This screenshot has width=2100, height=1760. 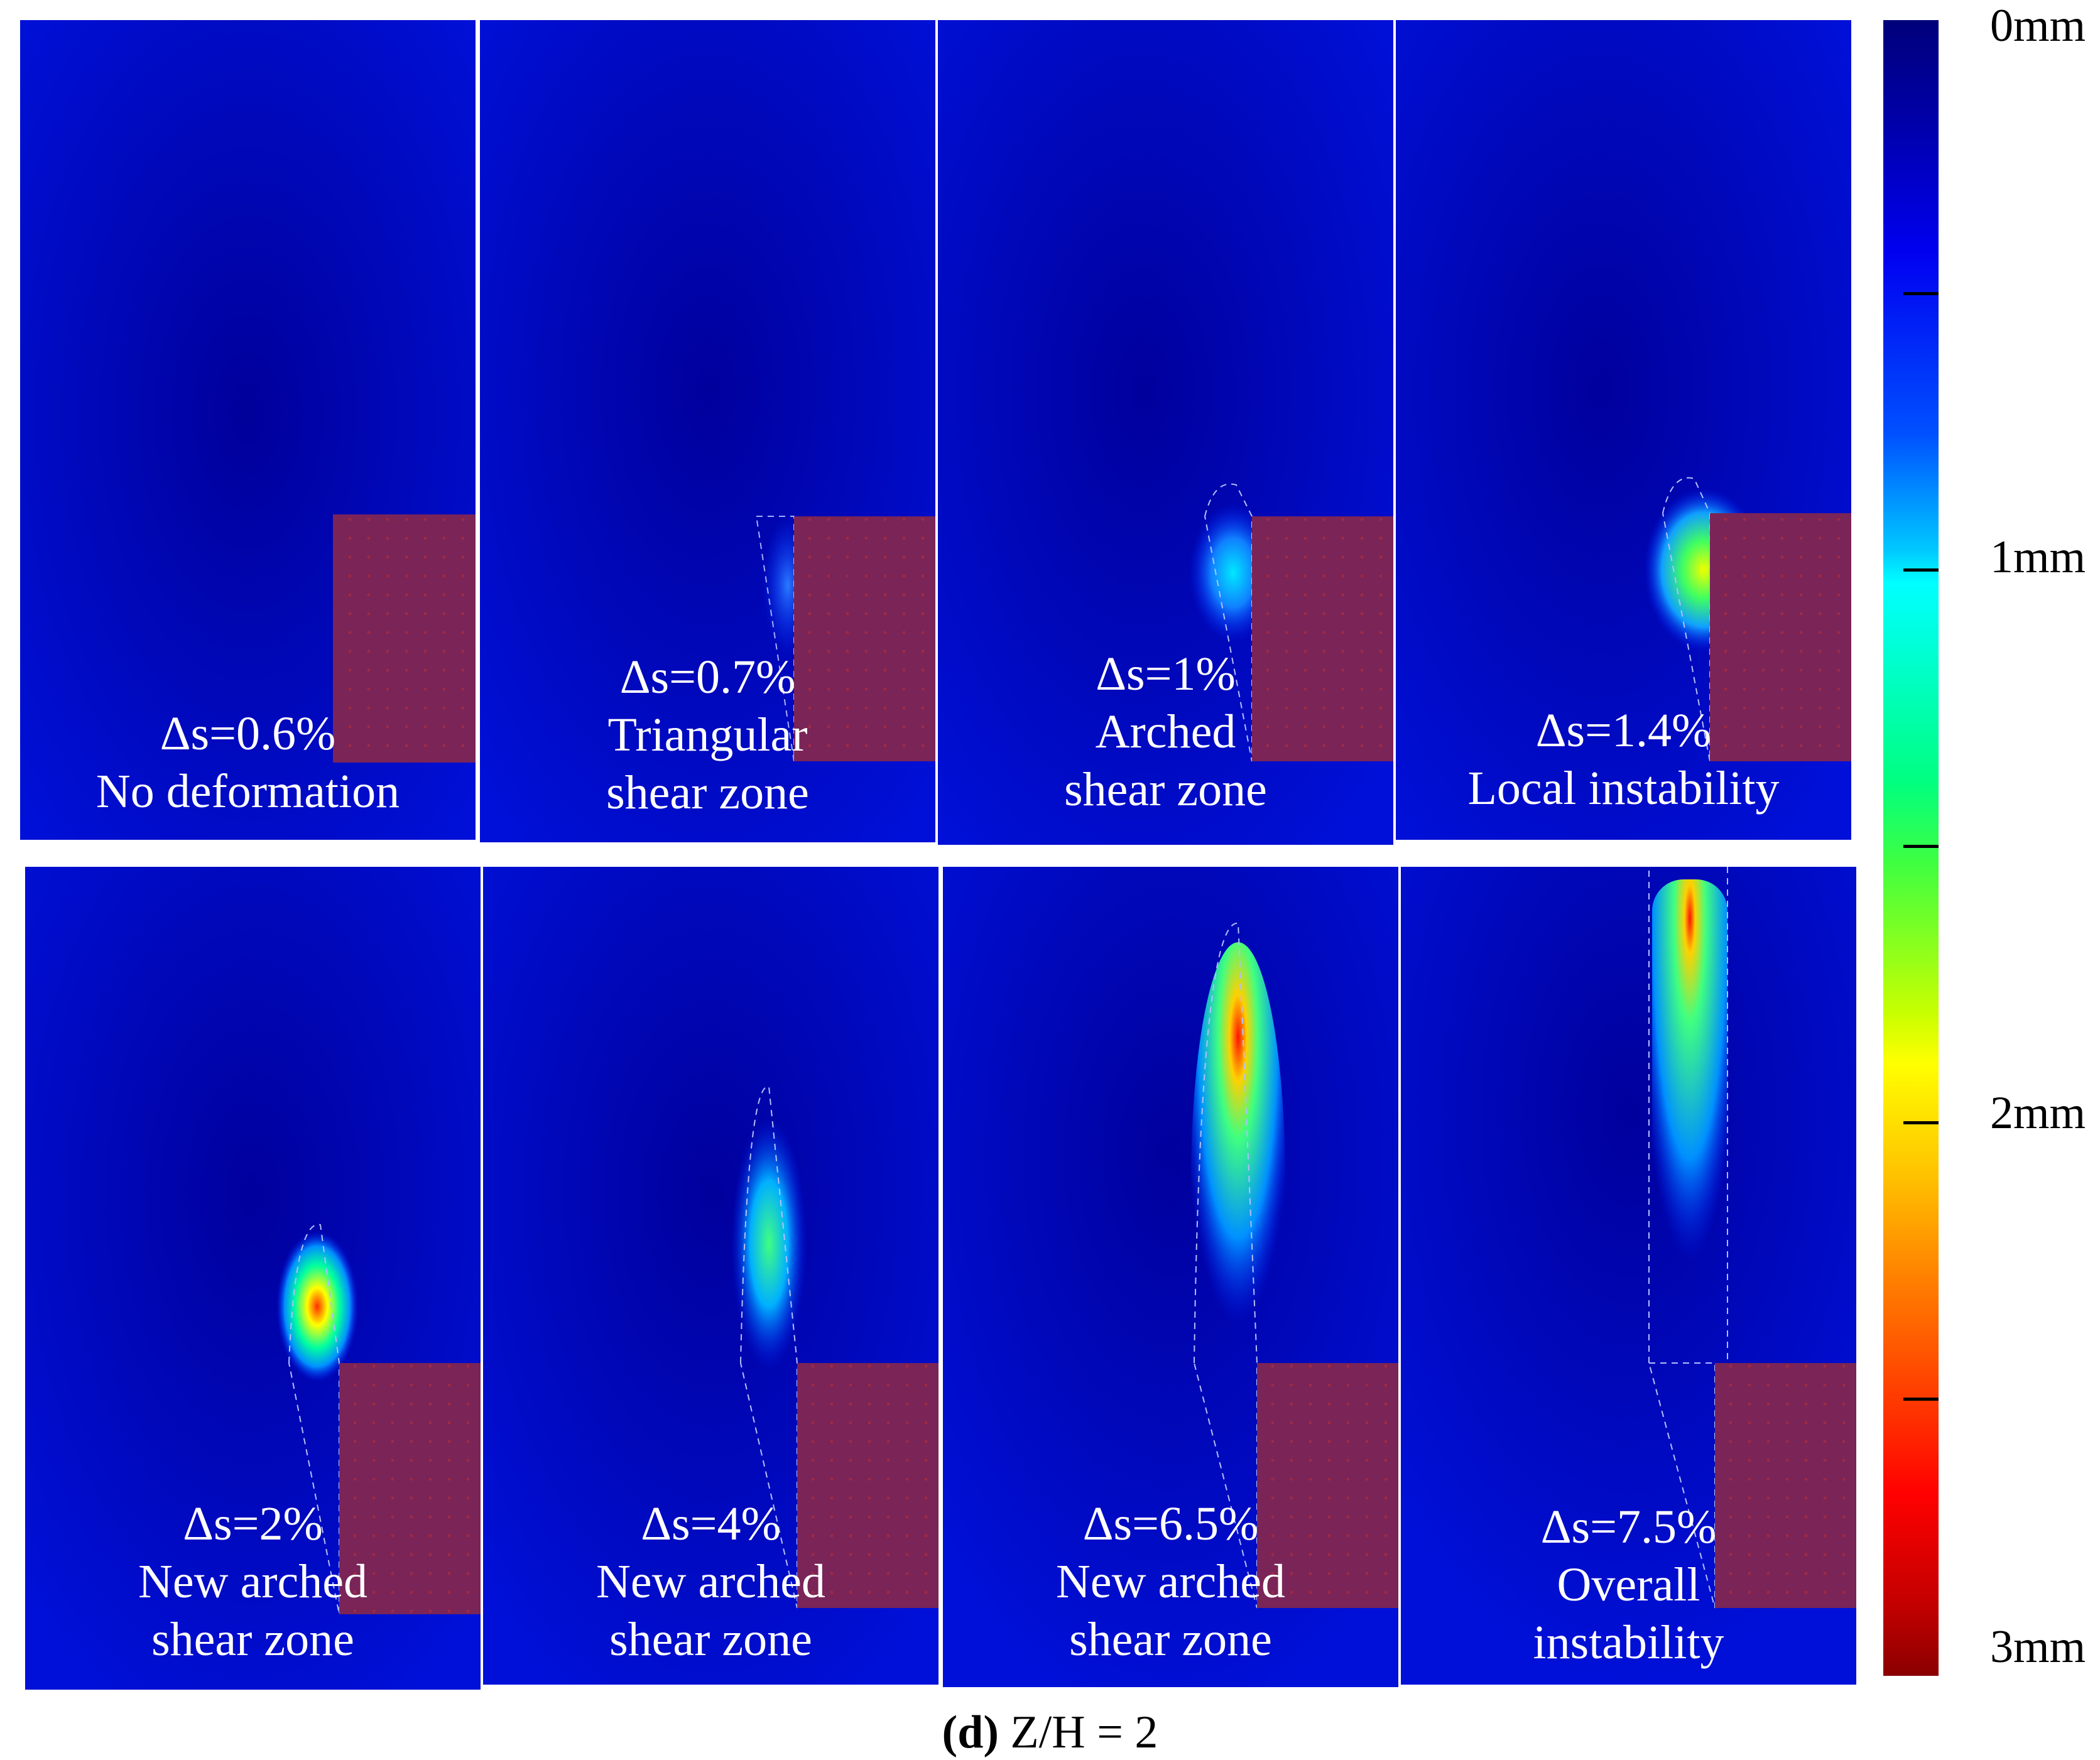 I want to click on figure-caption: (d) Z/H = 2, so click(x=1050, y=1732).